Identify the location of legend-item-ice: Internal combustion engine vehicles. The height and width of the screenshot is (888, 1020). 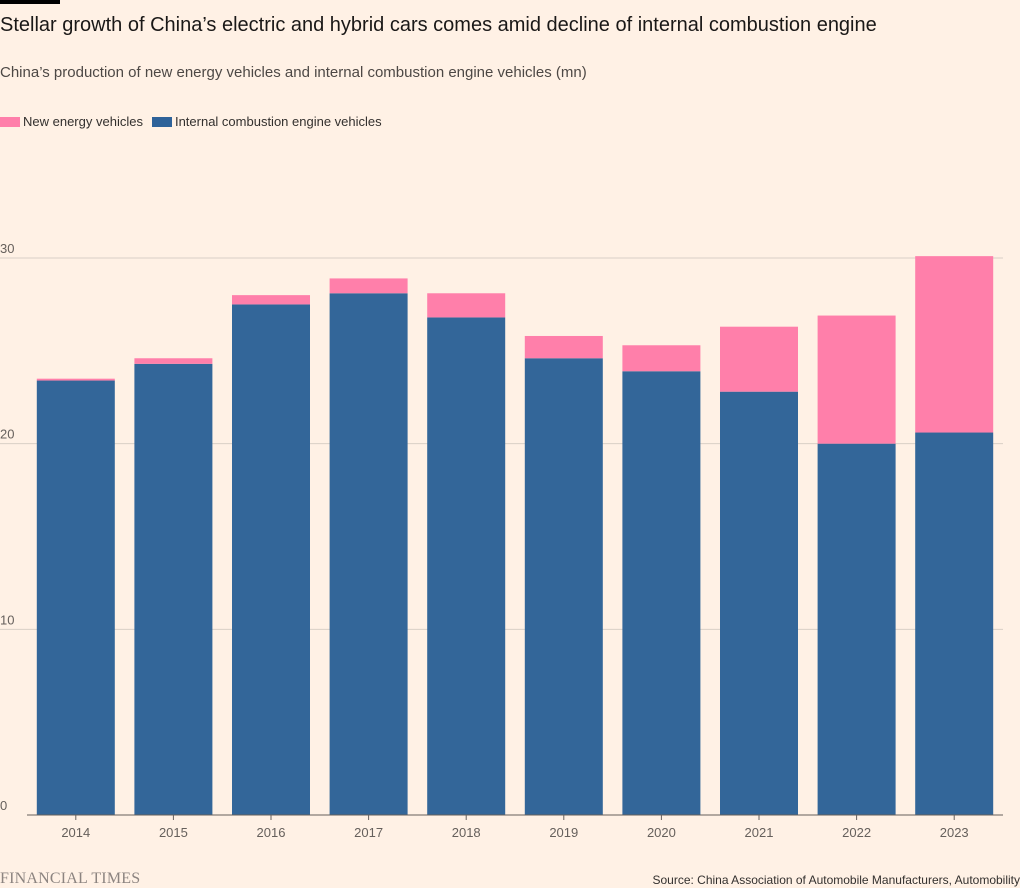
(266, 121).